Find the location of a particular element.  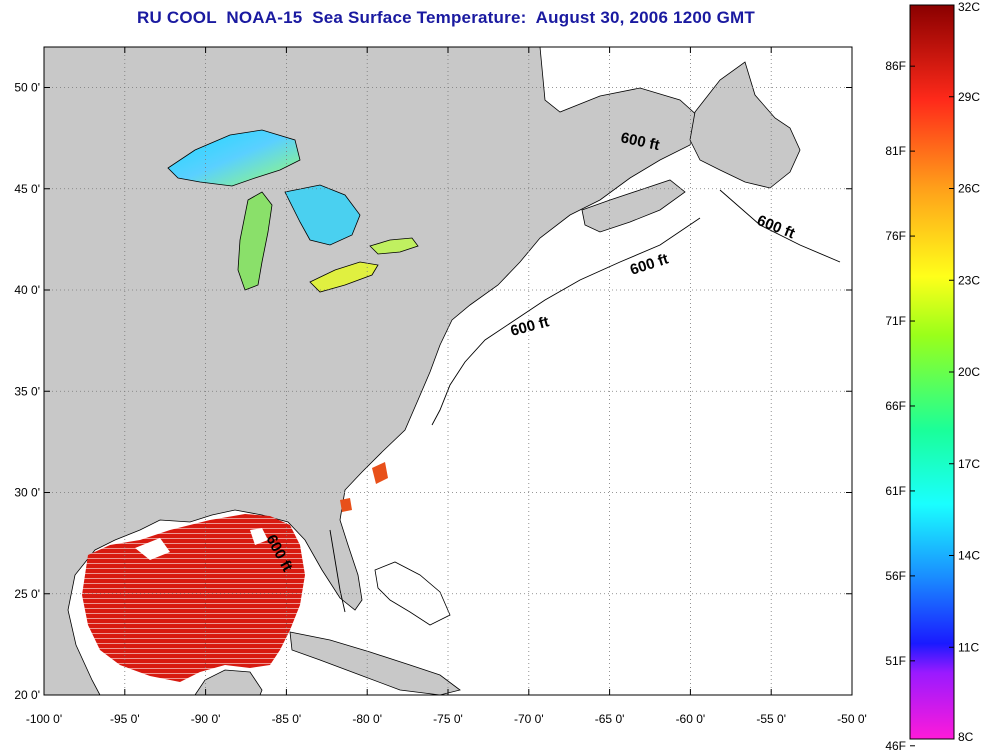

longitude-tick-label: -50 0' is located at coordinates (852, 719).